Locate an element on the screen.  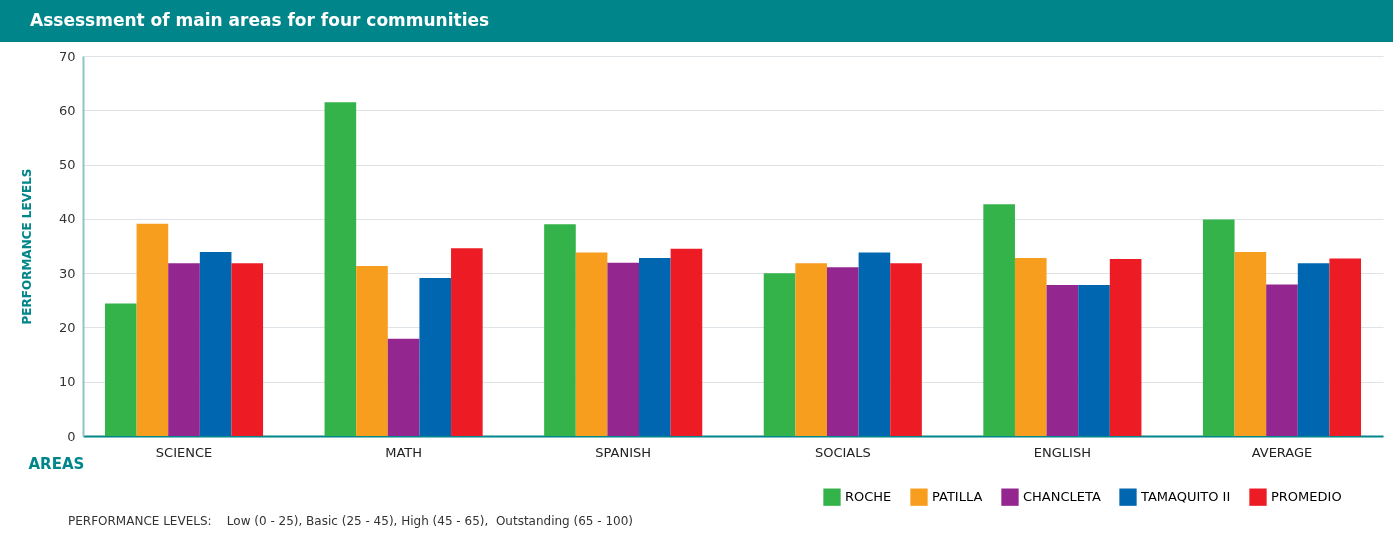
chart-title: Assessment of main areas for four communities is located at coordinates (696, 21).